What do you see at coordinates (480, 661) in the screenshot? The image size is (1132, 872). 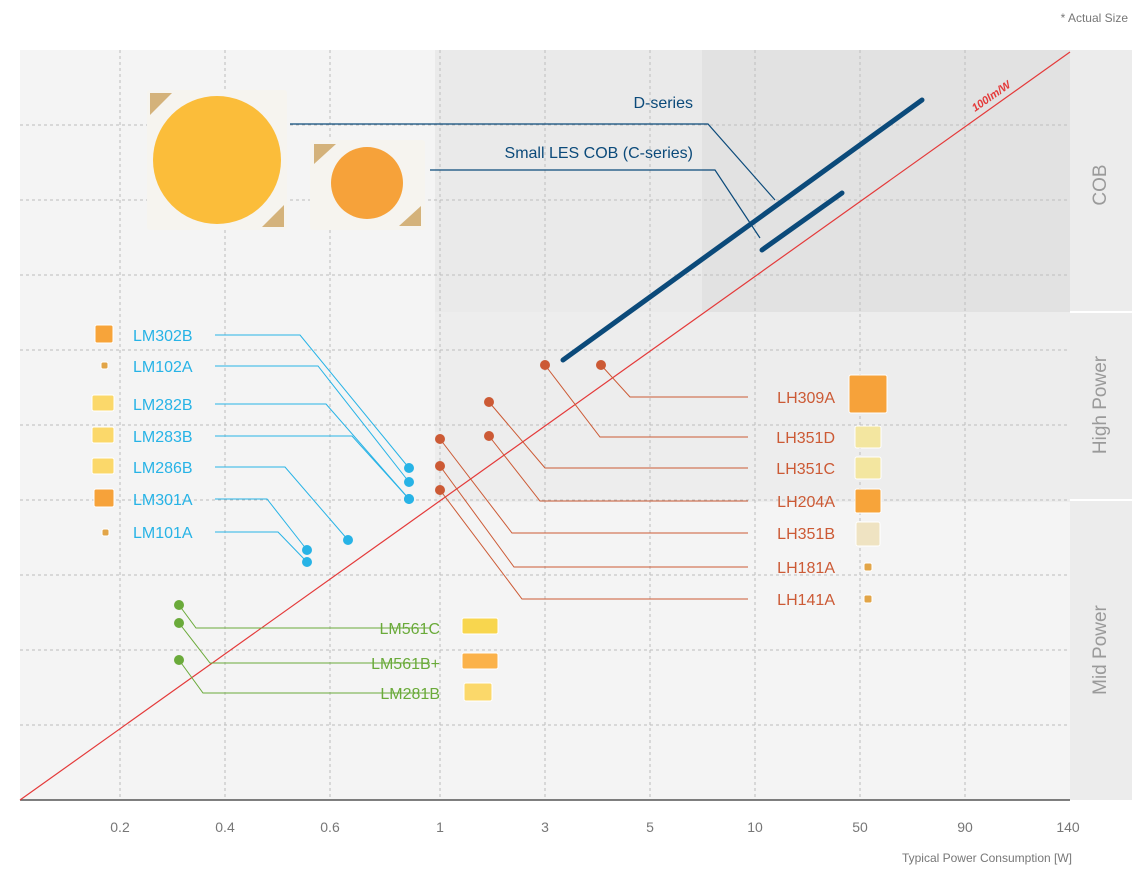 I see `package-icon-lm561b` at bounding box center [480, 661].